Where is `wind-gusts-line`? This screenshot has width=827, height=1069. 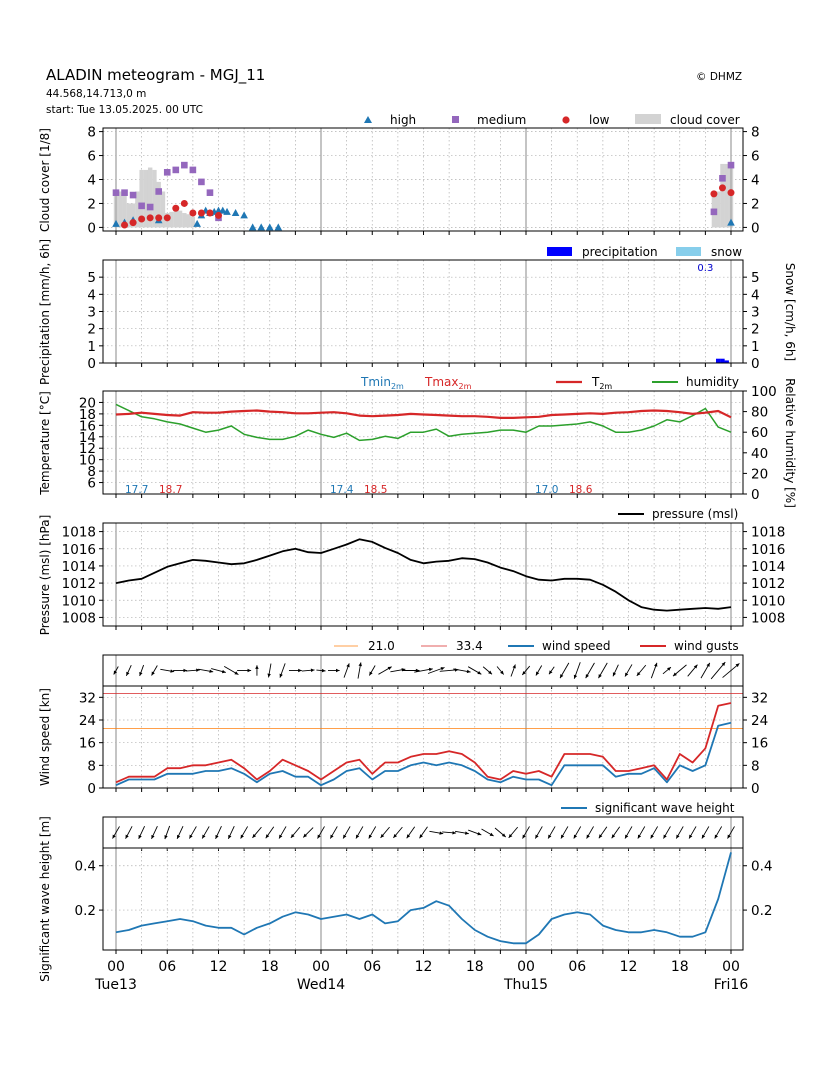
wind-gusts-line is located at coordinates (423, 743).